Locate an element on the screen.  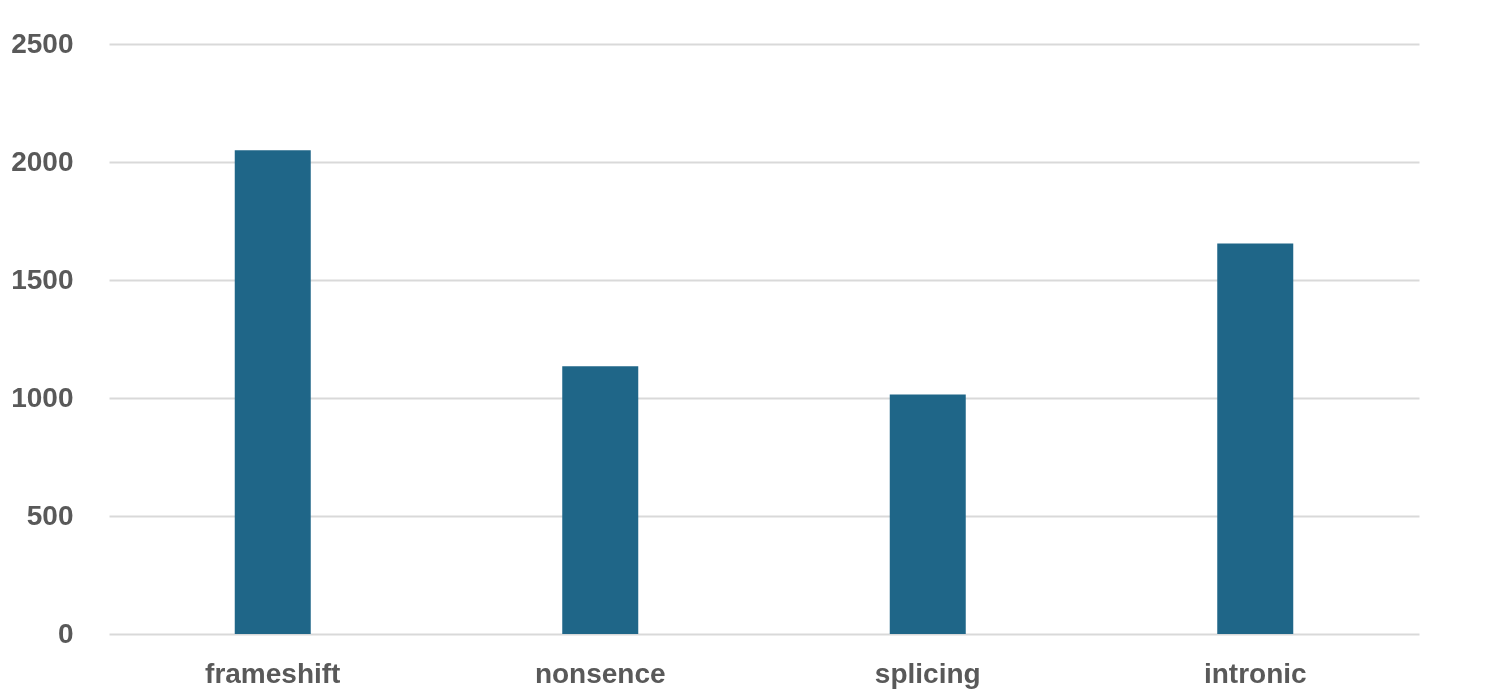
y-tick-label: 2000 is located at coordinates (42, 161).